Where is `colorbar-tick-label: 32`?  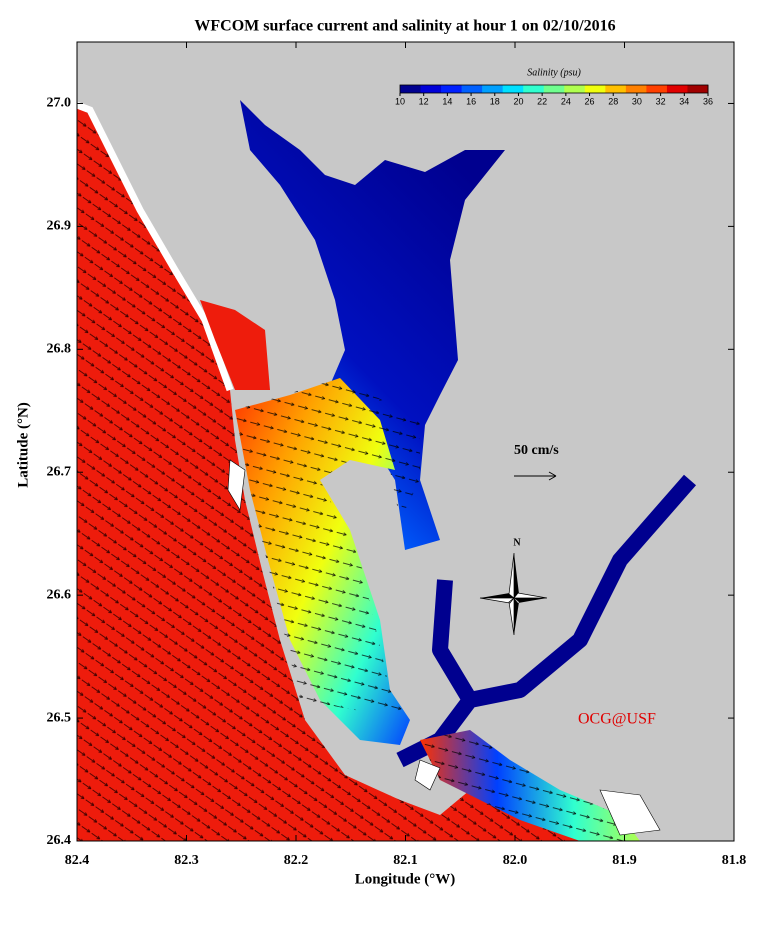
colorbar-tick-label: 32 is located at coordinates (661, 101).